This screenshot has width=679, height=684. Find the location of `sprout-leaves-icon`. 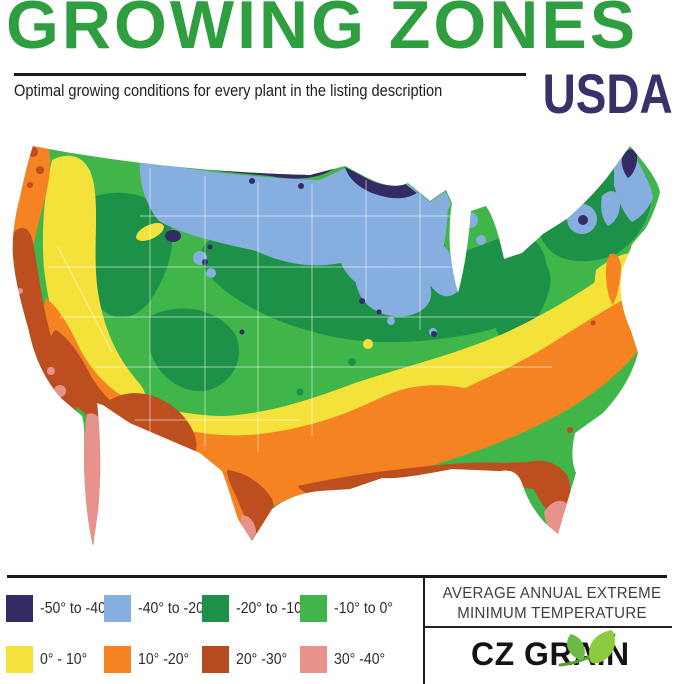

sprout-leaves-icon is located at coordinates (587, 648).